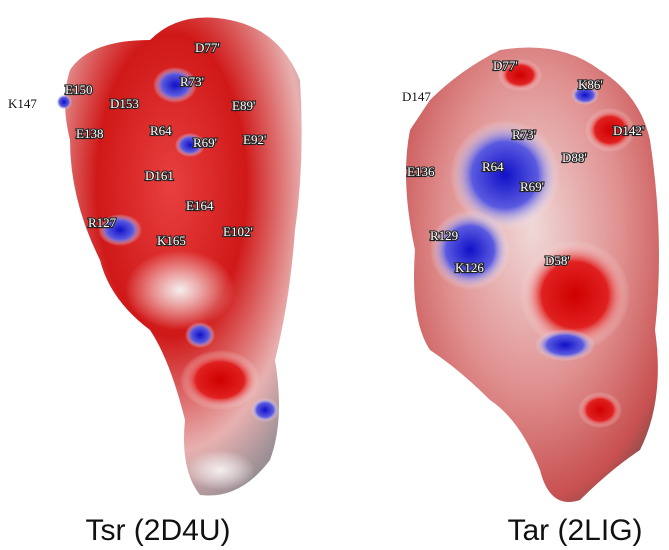  What do you see at coordinates (416, 96) in the screenshot?
I see `residue-label: D147` at bounding box center [416, 96].